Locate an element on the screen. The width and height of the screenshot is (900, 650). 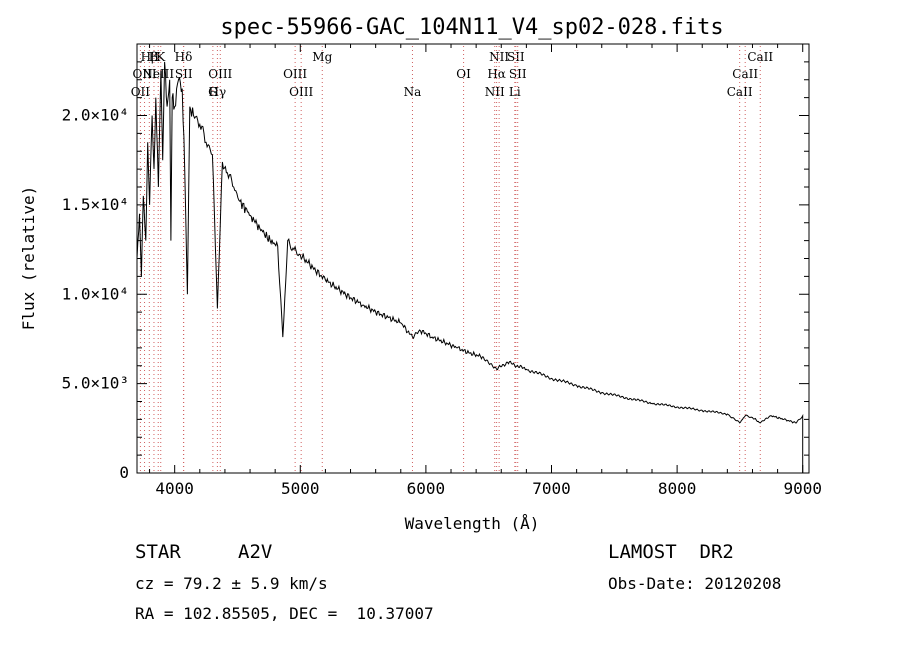
spectral-line-label: Hα is located at coordinates (496, 74).